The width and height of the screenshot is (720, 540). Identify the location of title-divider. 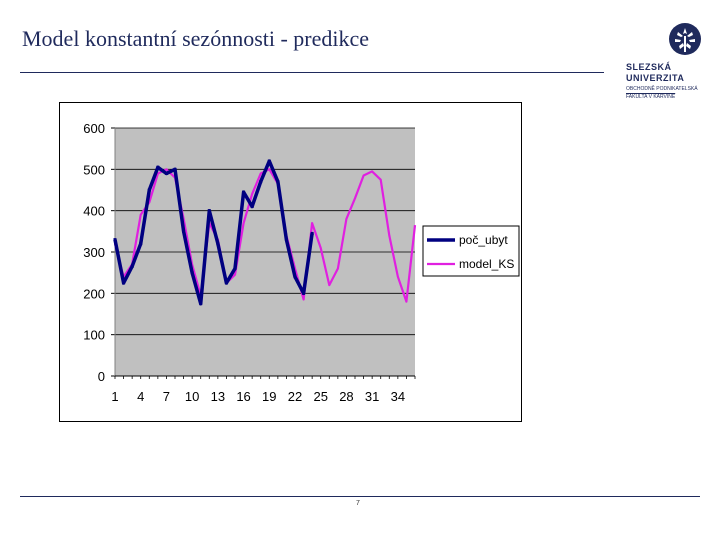
(312, 72).